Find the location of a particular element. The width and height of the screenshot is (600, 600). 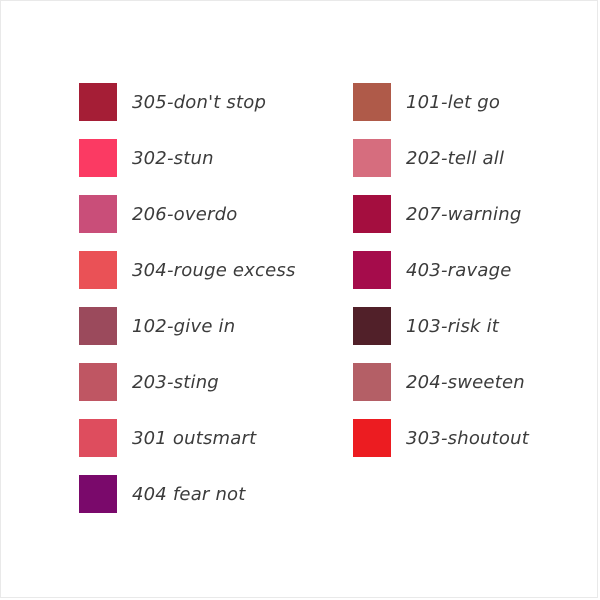

shade-label: 204-sweeten is located at coordinates (465, 382).